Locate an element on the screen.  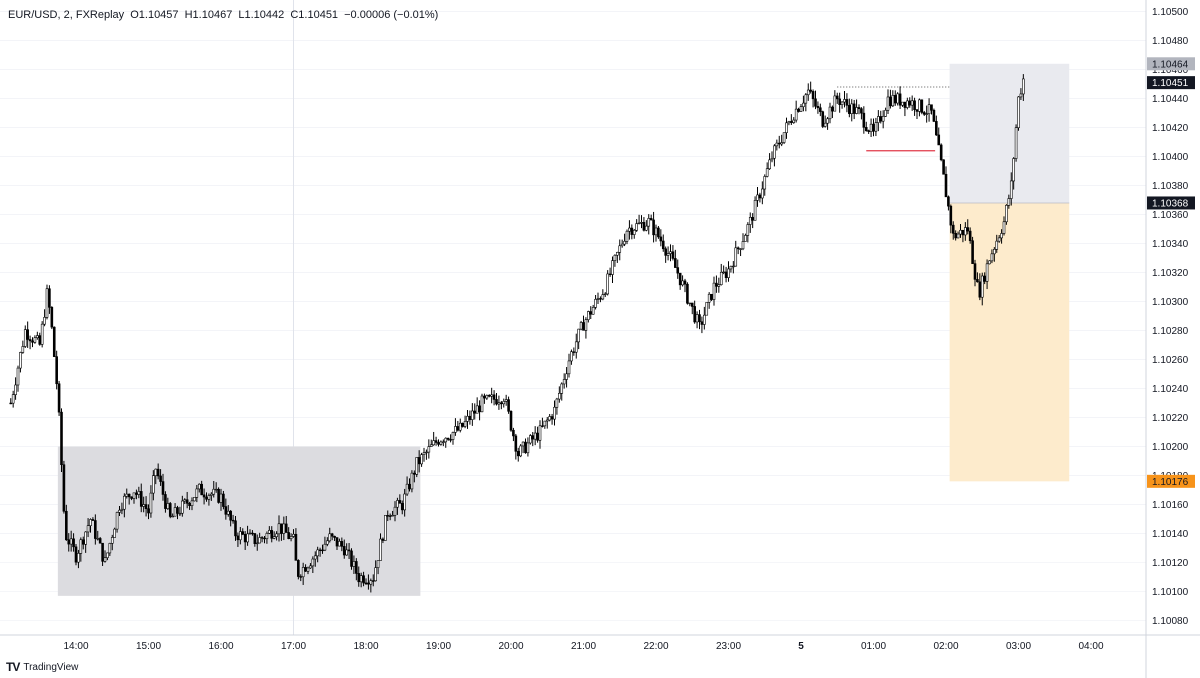
legend-close: C1.10451 is located at coordinates (314, 15).